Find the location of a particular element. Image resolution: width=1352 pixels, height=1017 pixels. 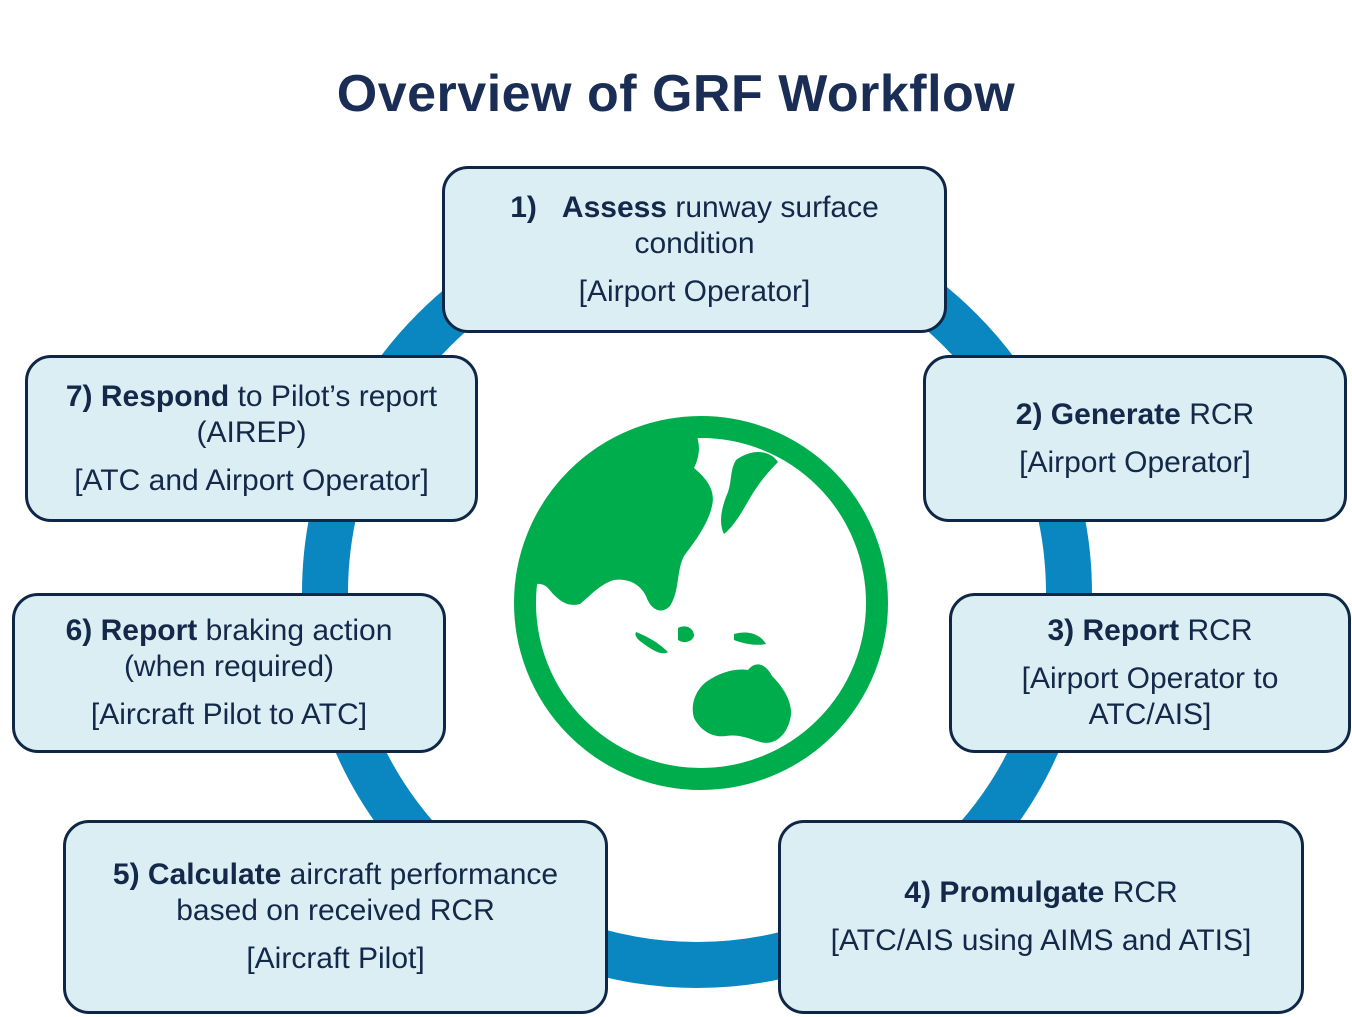

step-1-role: [Airport Operator] is located at coordinates (694, 291).